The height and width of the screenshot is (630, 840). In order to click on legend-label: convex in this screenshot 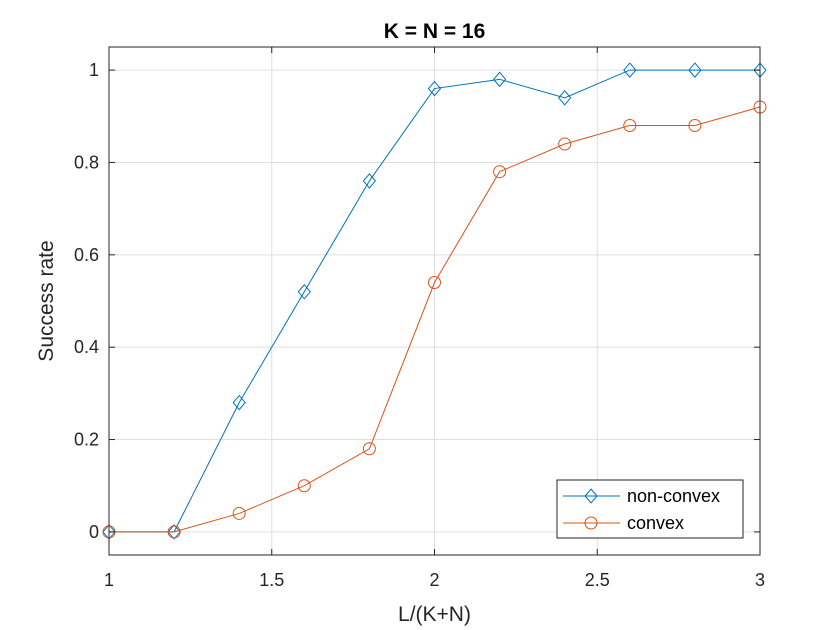, I will do `click(655, 523)`.